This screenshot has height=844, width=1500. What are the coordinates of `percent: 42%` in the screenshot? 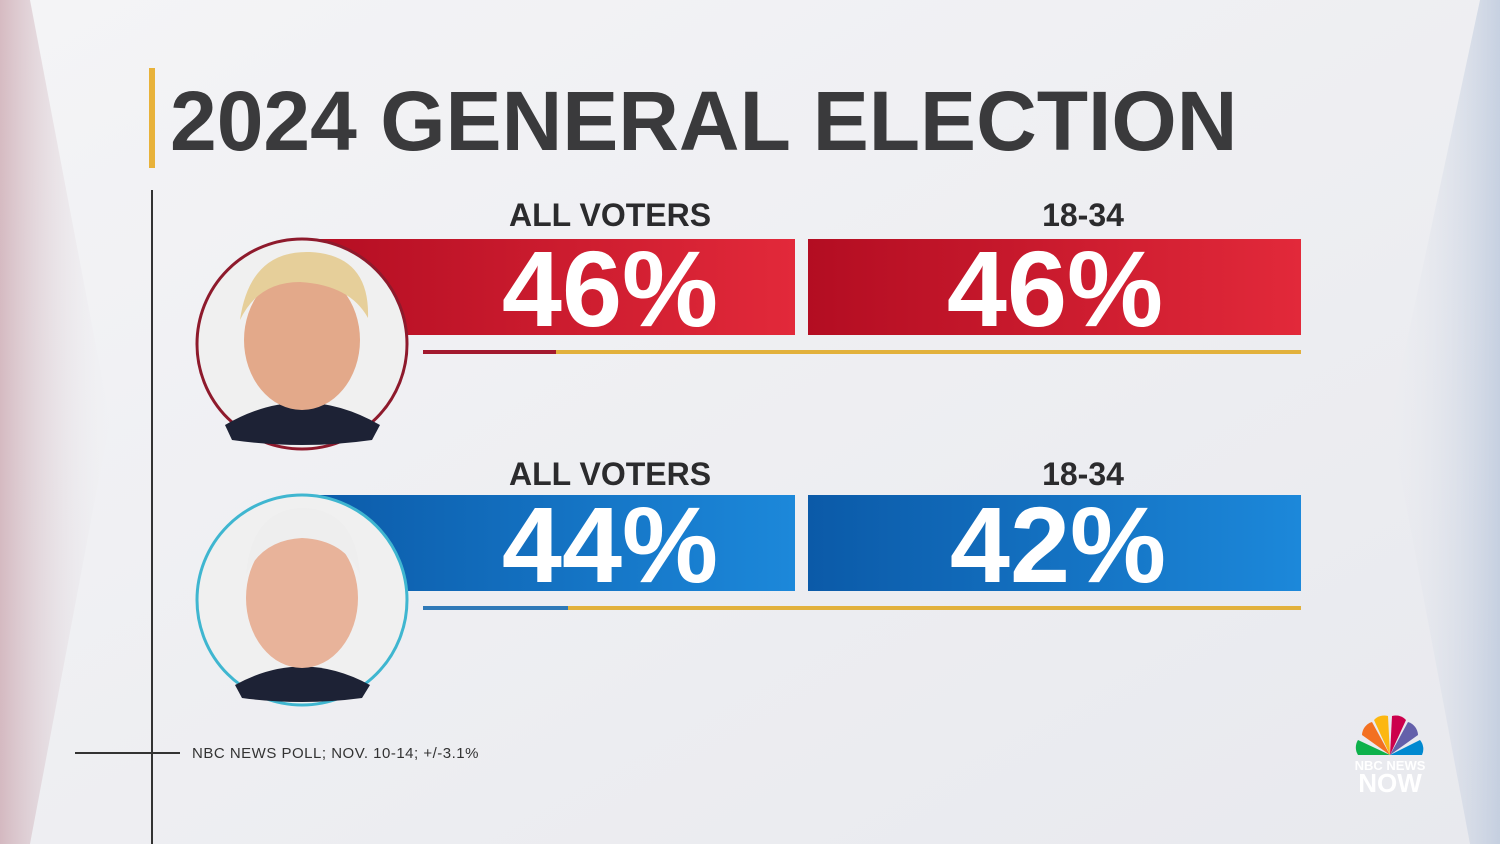 It's located at (1058, 544).